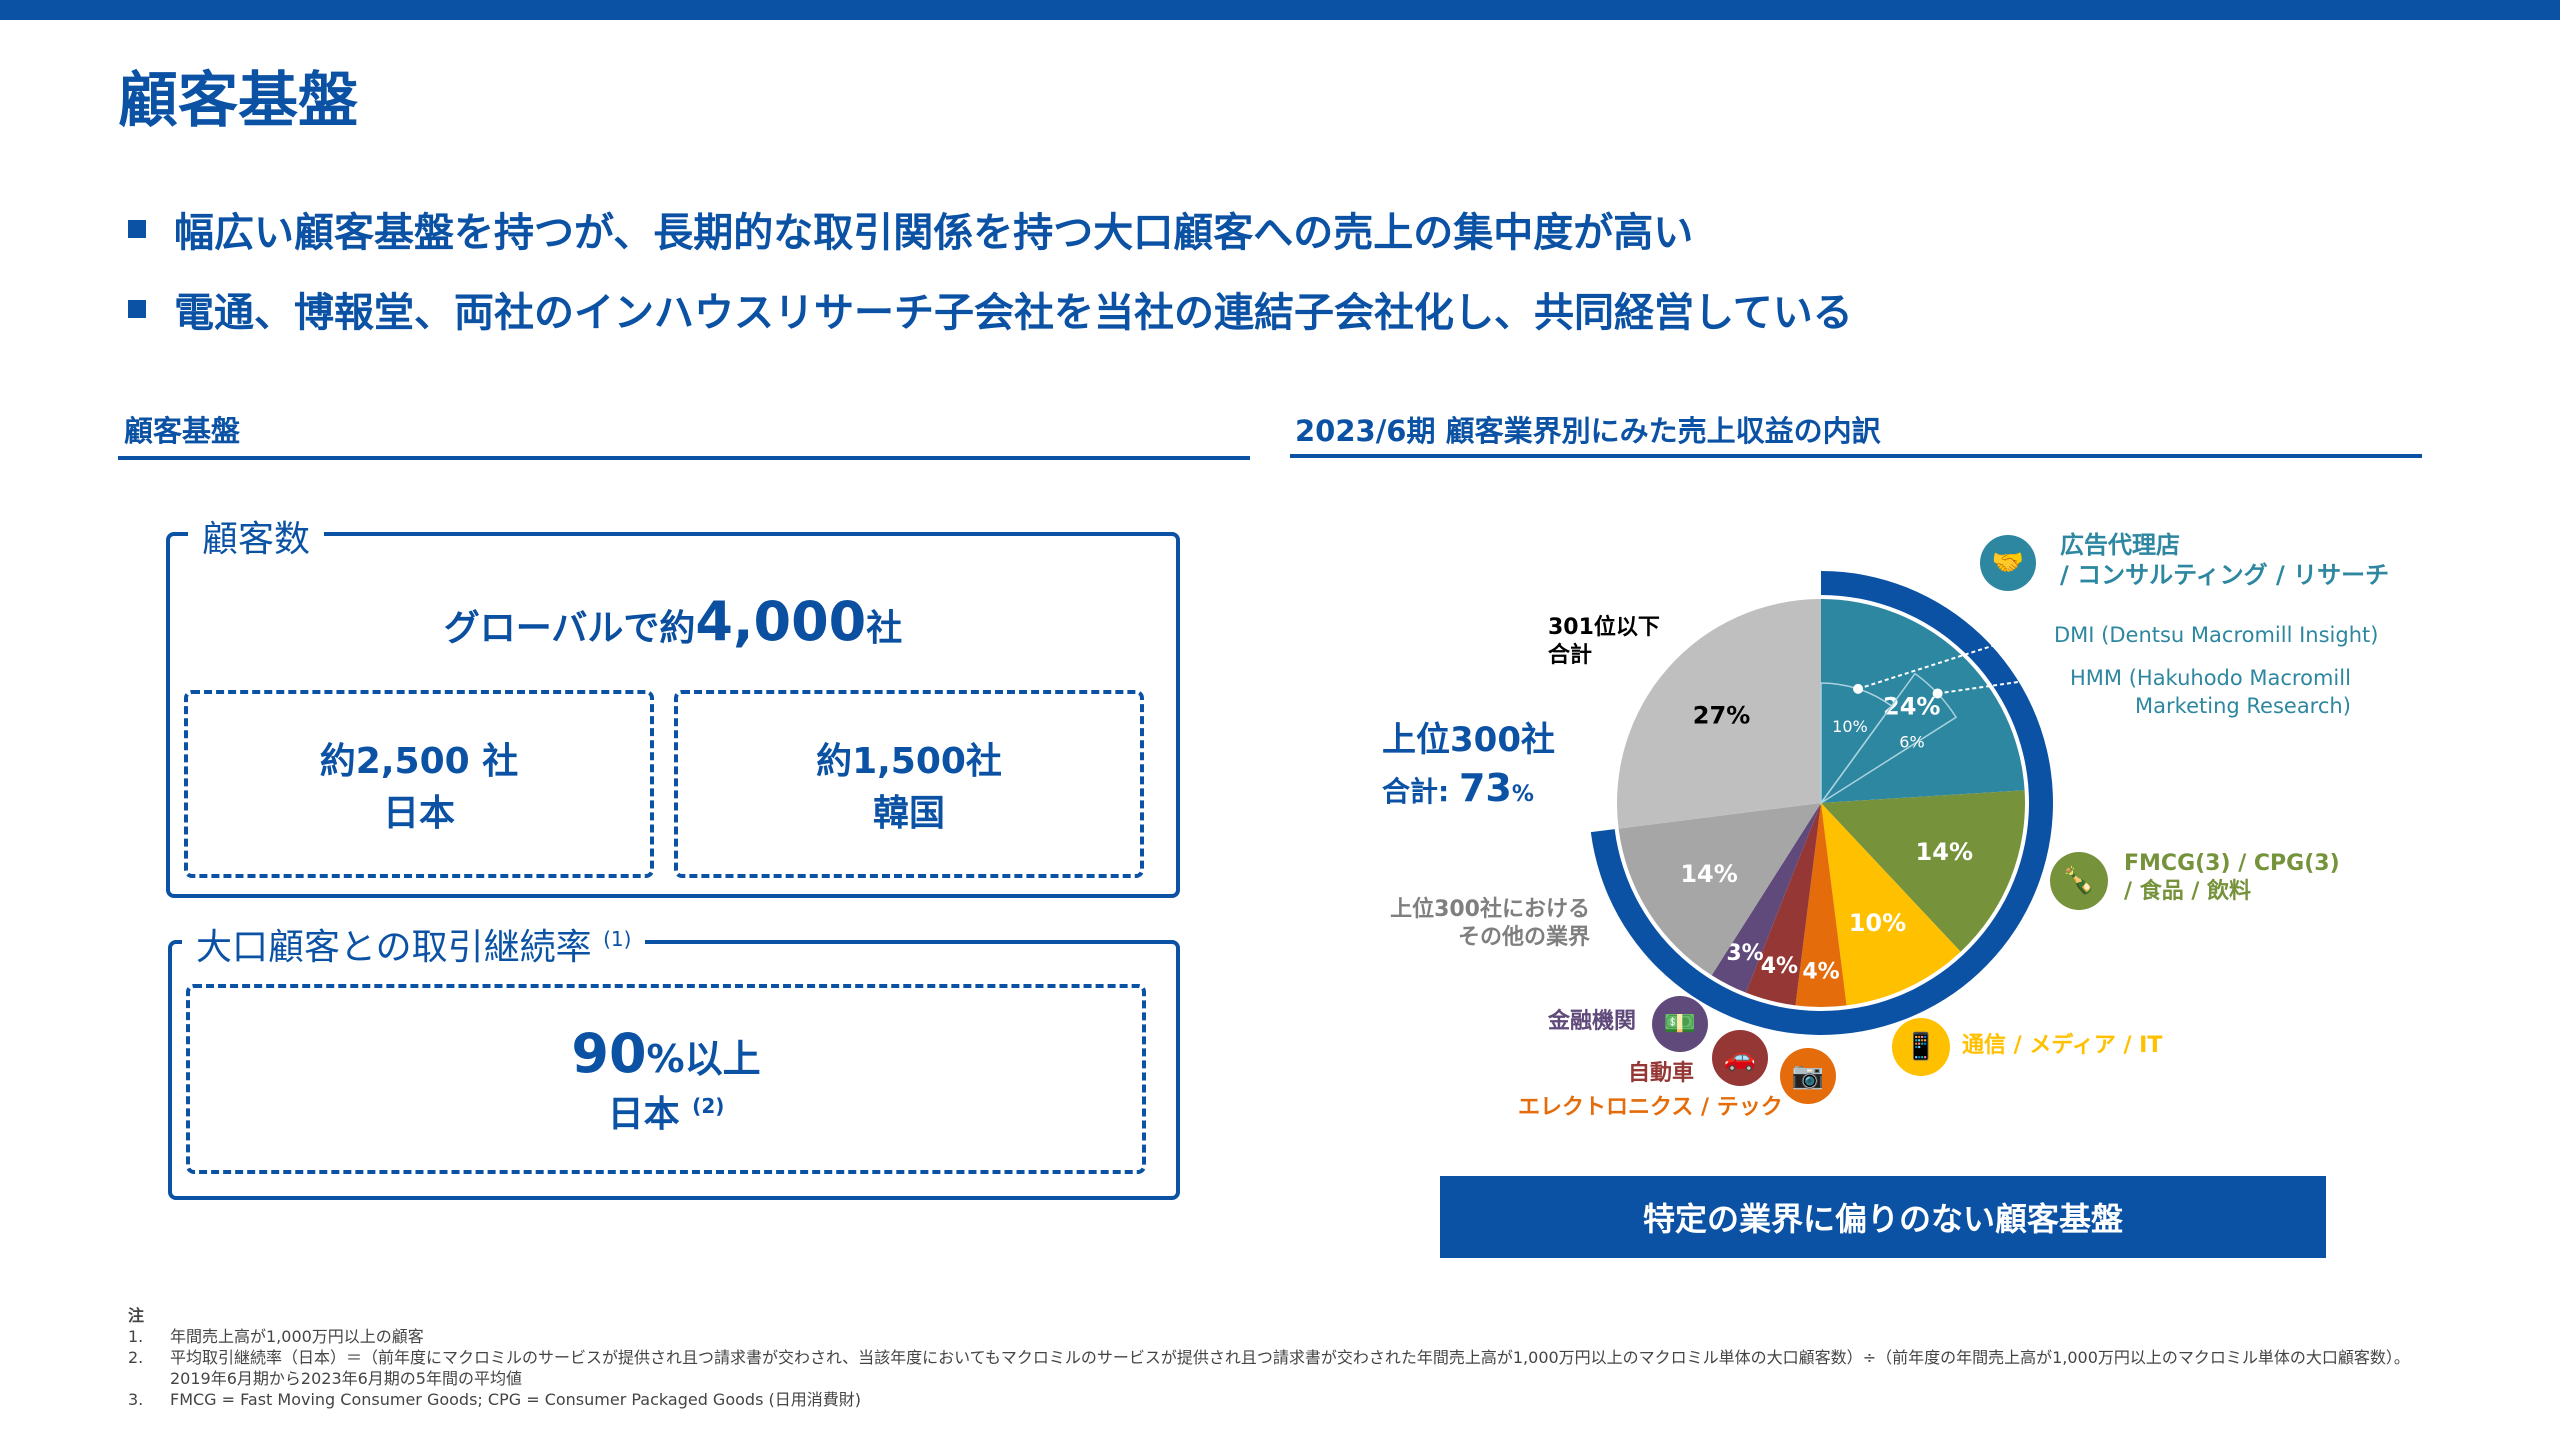 The height and width of the screenshot is (1441, 2560). What do you see at coordinates (1280, 10) in the screenshot?
I see `top-bar` at bounding box center [1280, 10].